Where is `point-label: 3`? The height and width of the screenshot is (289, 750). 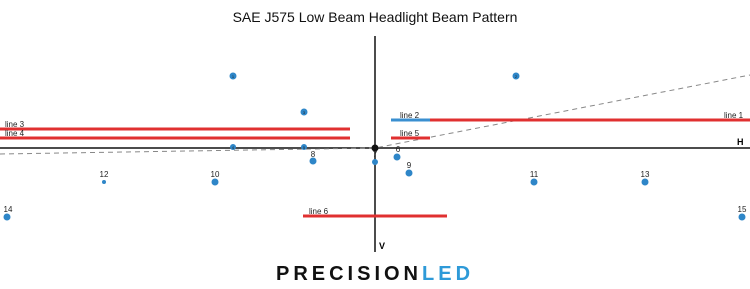
point-label: 3 is located at coordinates (304, 112).